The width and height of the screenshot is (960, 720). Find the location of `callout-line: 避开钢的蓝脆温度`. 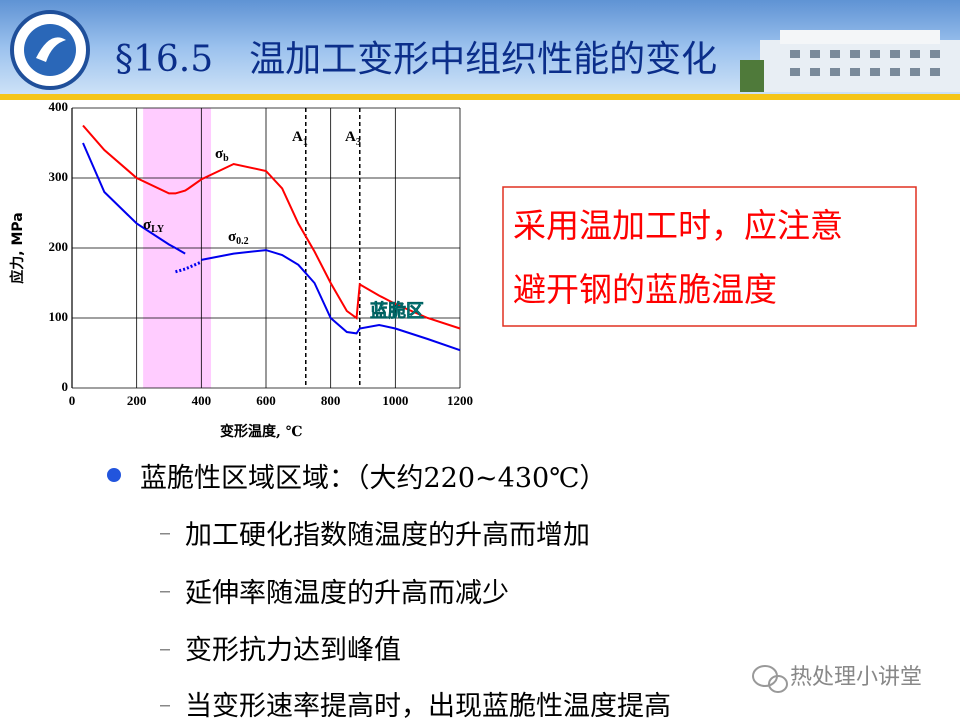

callout-line: 避开钢的蓝脆温度 is located at coordinates (645, 289).